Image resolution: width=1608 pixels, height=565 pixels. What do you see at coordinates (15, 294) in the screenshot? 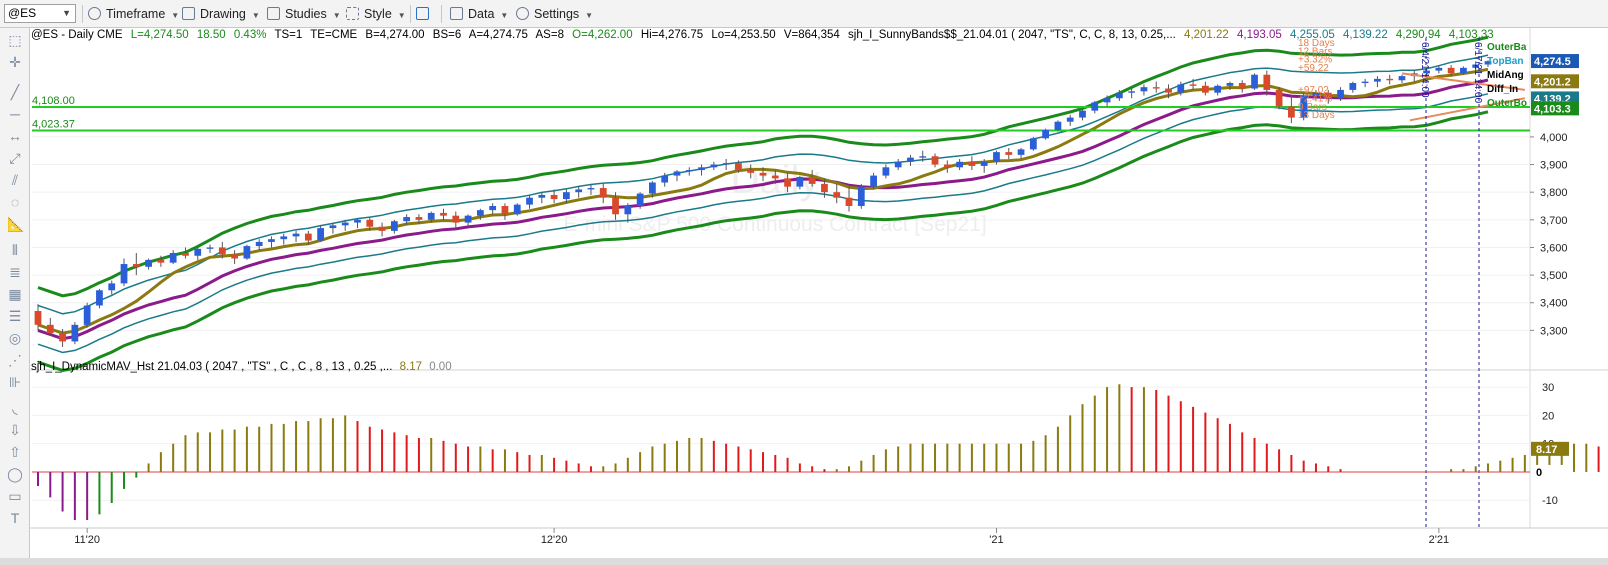
I see `grid-icon: ▦` at bounding box center [15, 294].